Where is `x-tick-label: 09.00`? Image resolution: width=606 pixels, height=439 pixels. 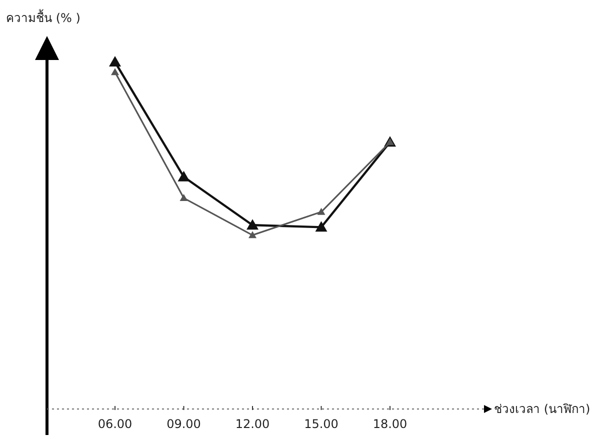
x-tick-label: 09.00 is located at coordinates (183, 424).